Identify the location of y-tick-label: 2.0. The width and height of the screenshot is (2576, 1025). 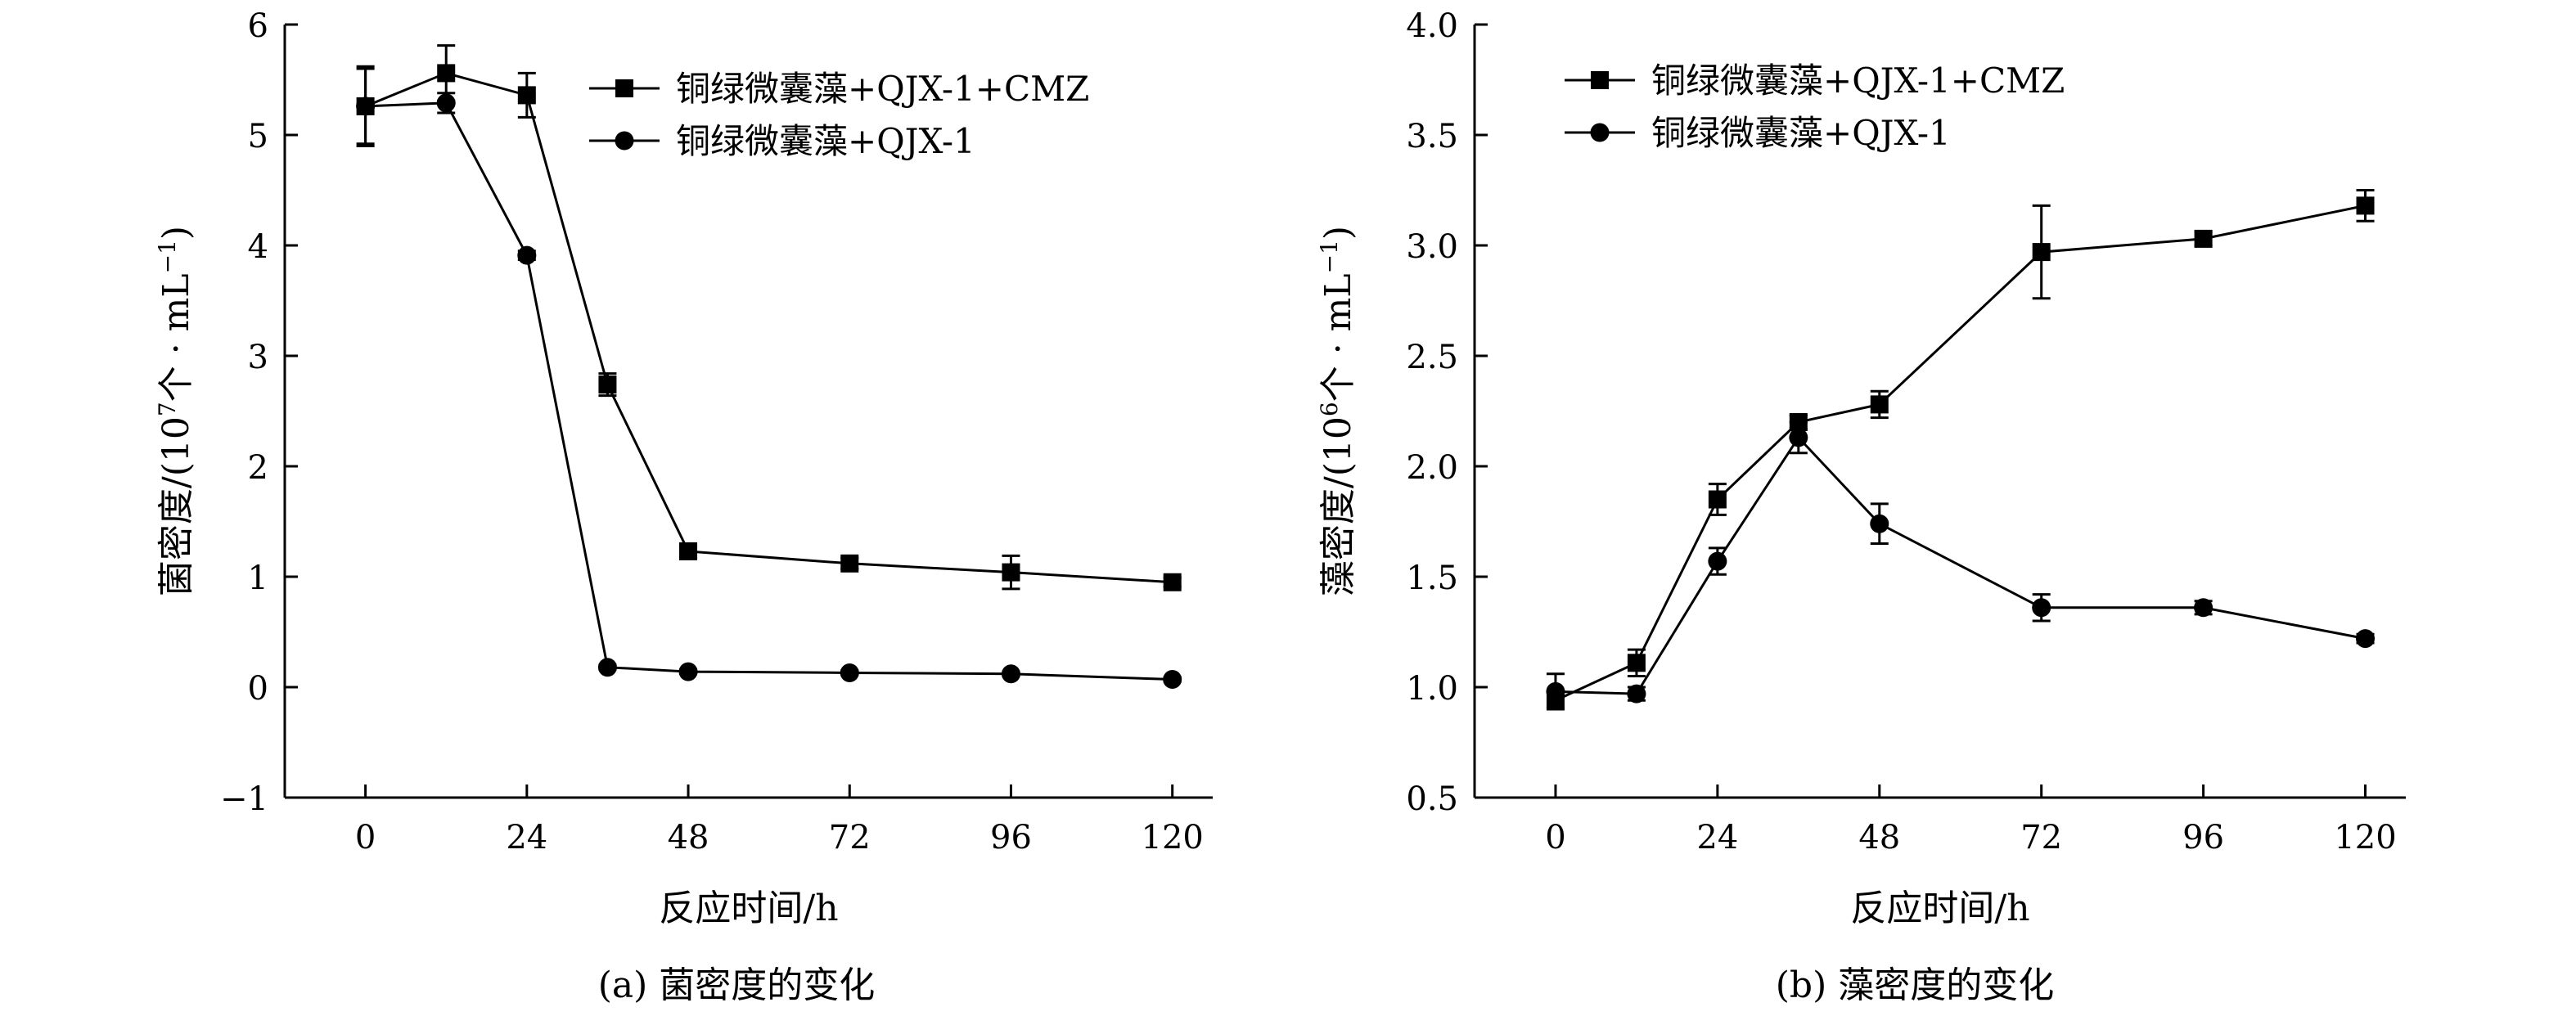
(1432, 468).